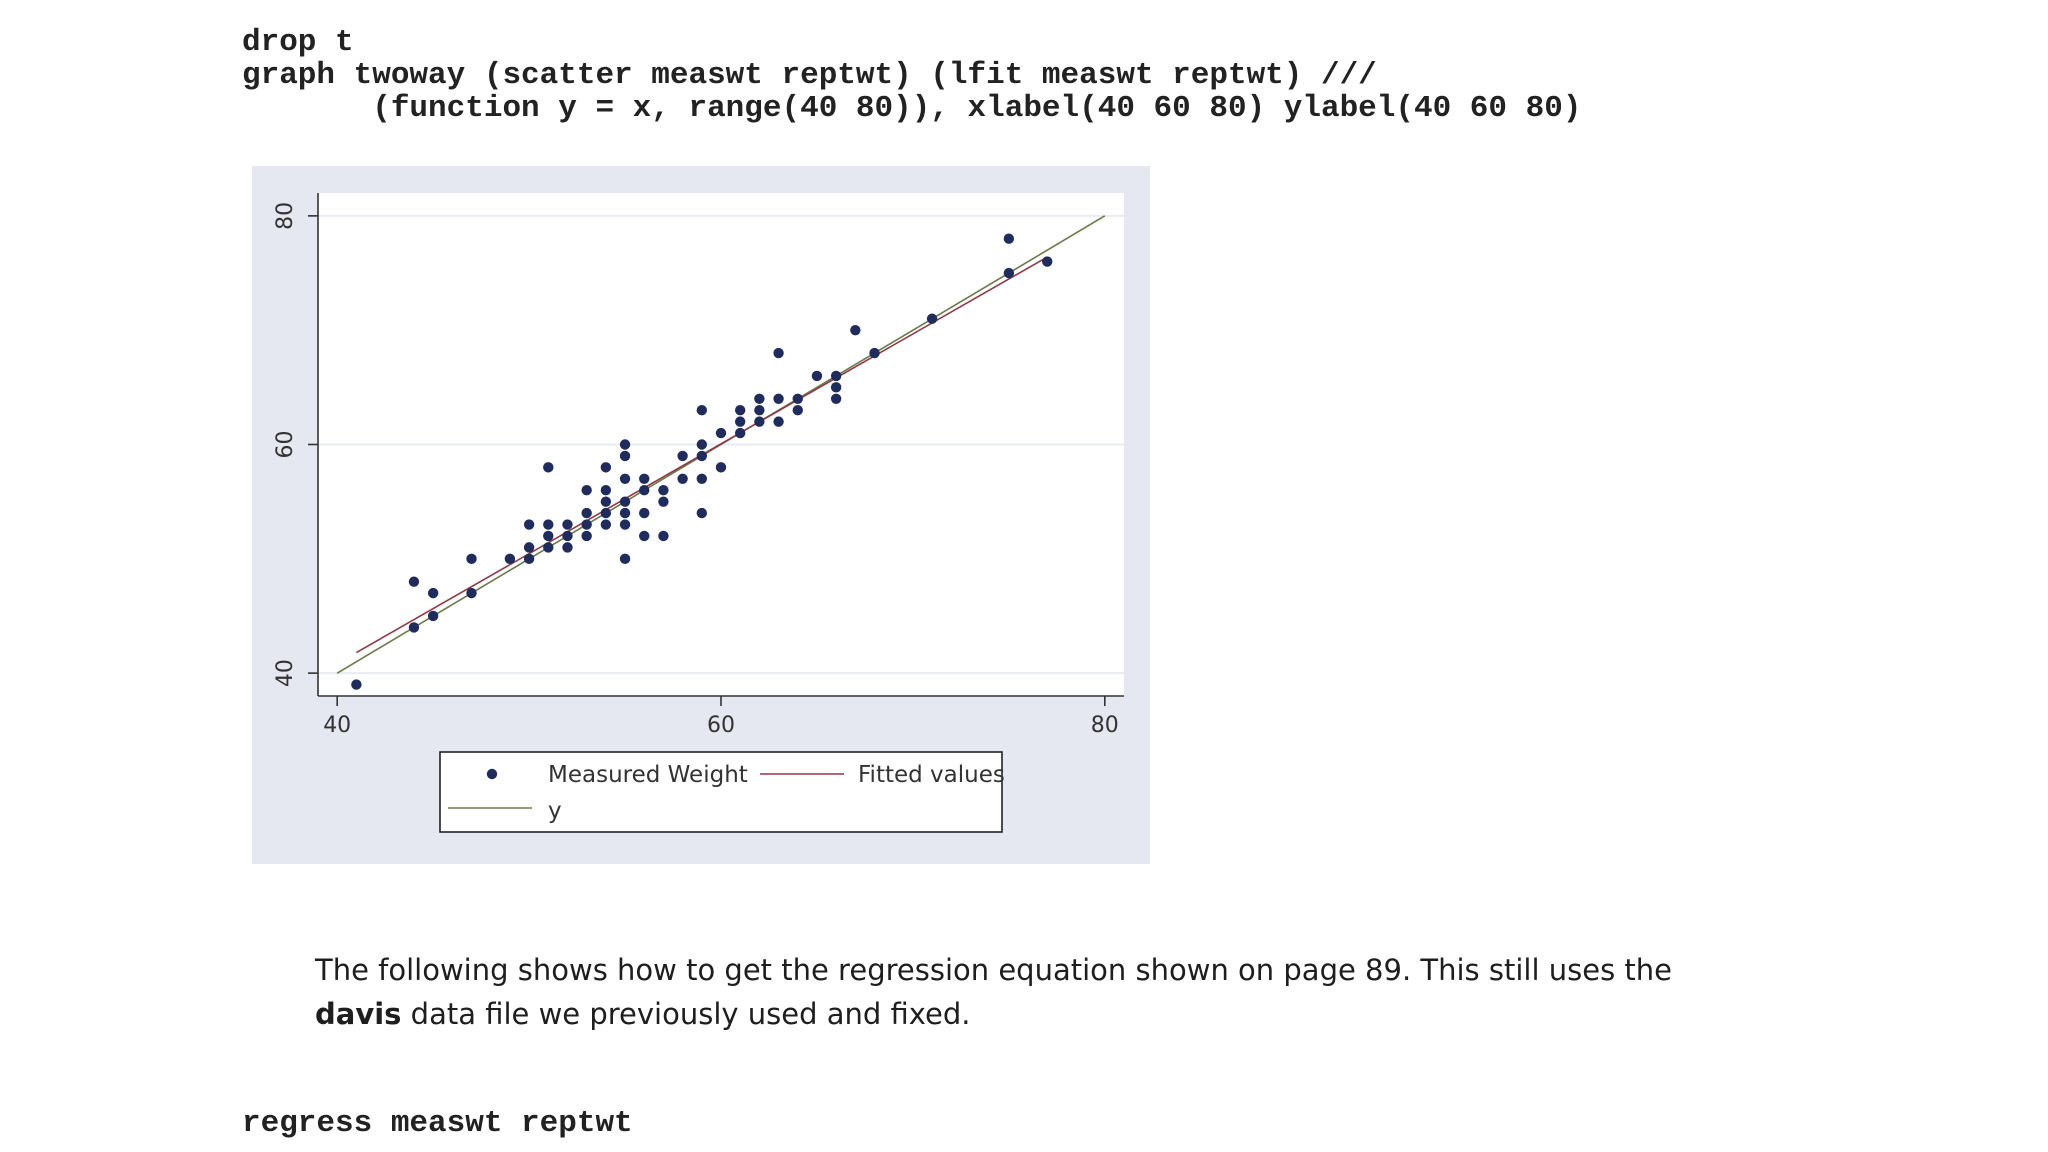 Image resolution: width=2048 pixels, height=1152 pixels. Describe the element at coordinates (285, 673) in the screenshot. I see `y-tick-label: 40` at that location.